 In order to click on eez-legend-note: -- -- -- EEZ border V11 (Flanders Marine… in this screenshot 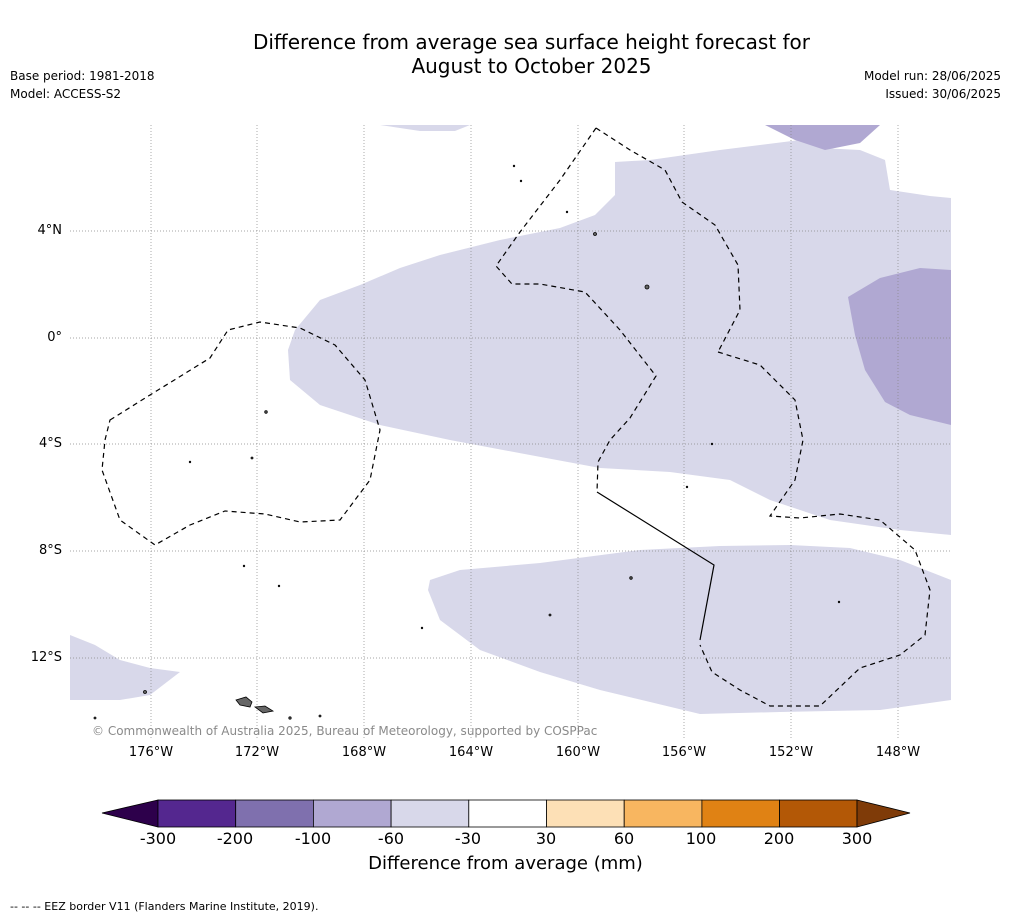, I will do `click(164, 906)`.